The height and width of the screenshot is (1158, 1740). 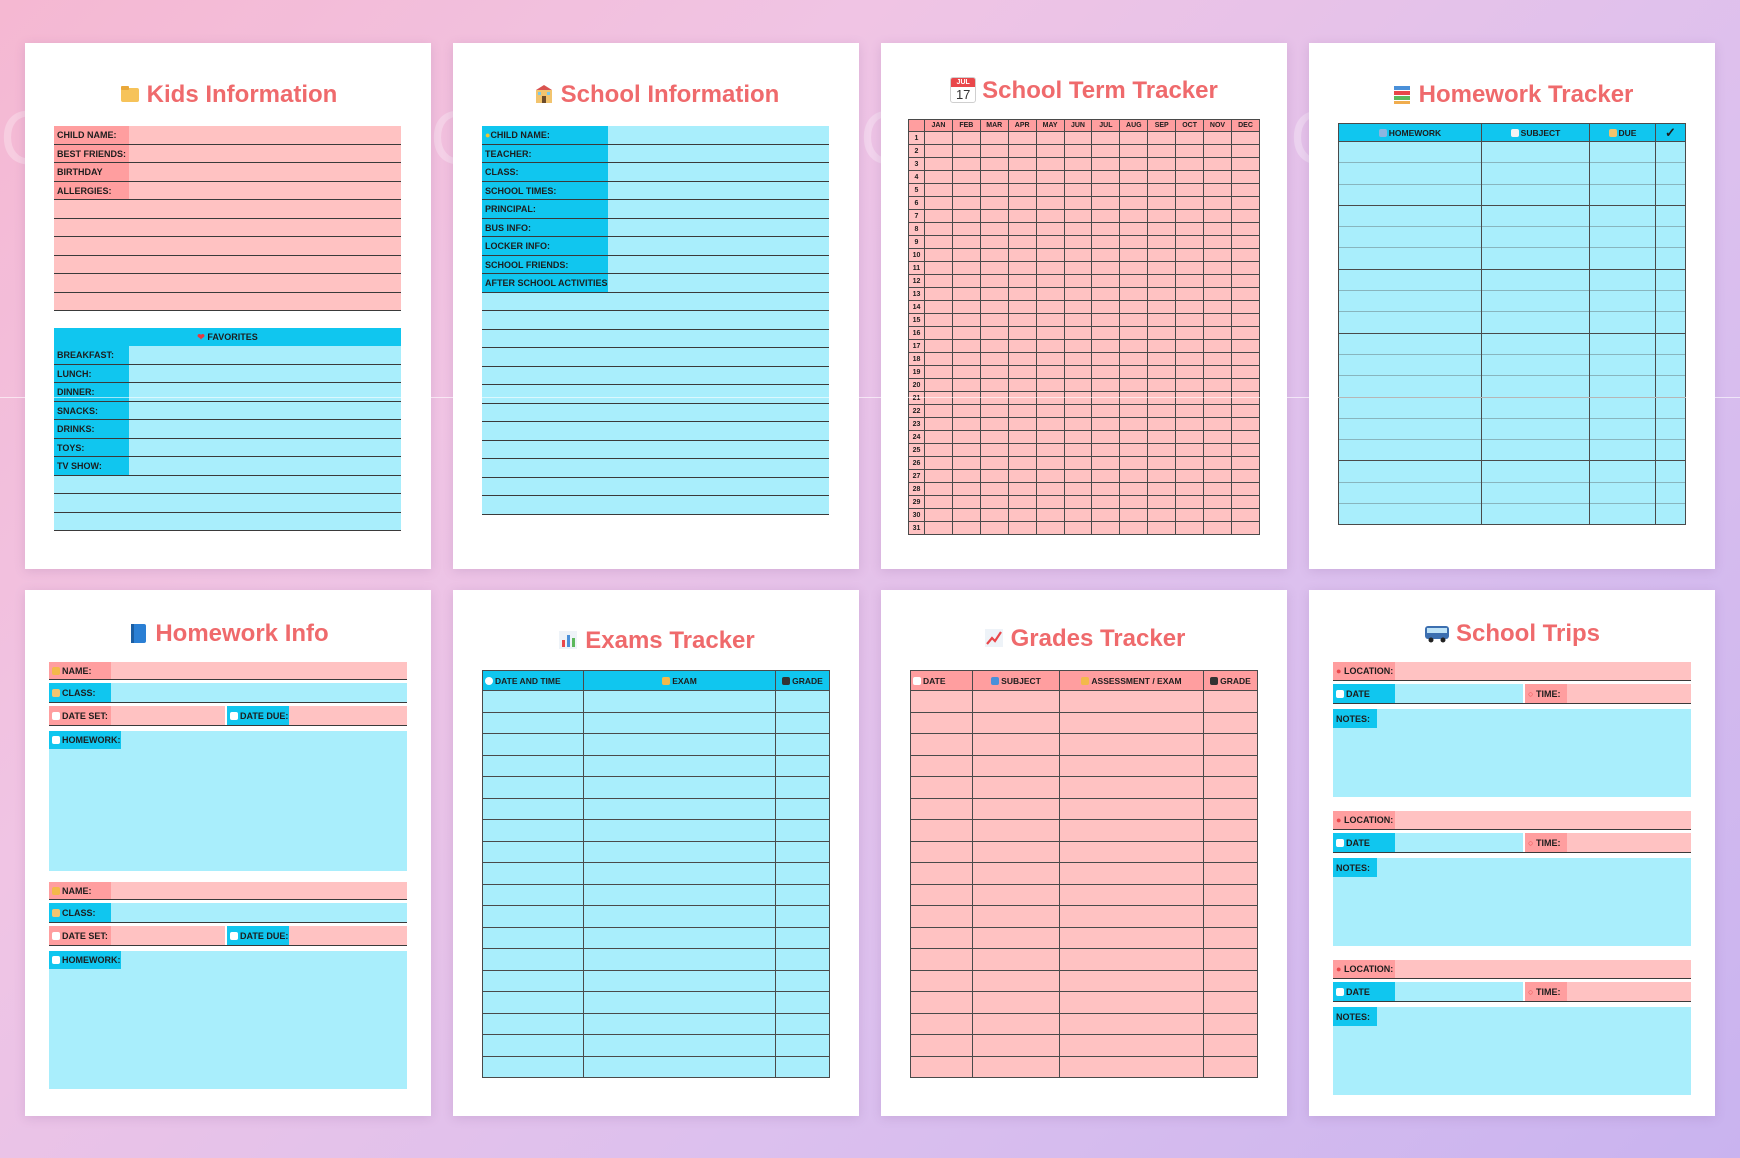 What do you see at coordinates (227, 190) in the screenshot?
I see `field-row: ALLERGIES:` at bounding box center [227, 190].